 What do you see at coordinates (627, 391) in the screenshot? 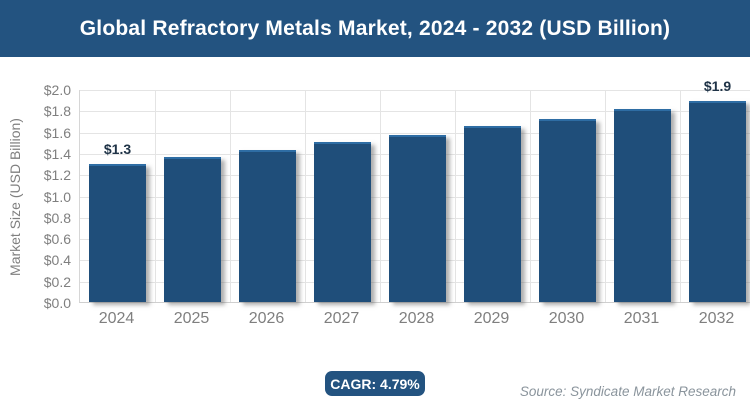
I see `source-note: Source: Syndicate Market Research` at bounding box center [627, 391].